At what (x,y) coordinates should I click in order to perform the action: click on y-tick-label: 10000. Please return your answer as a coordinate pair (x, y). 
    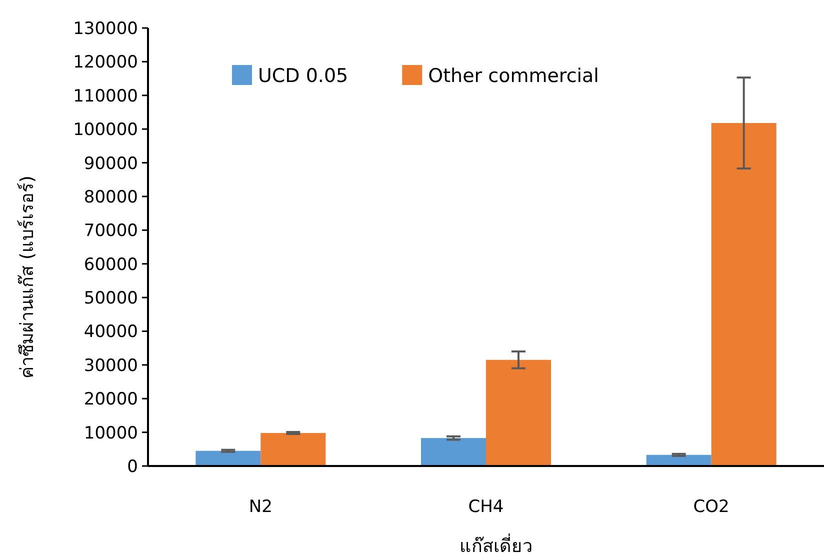
    Looking at the image, I should click on (111, 433).